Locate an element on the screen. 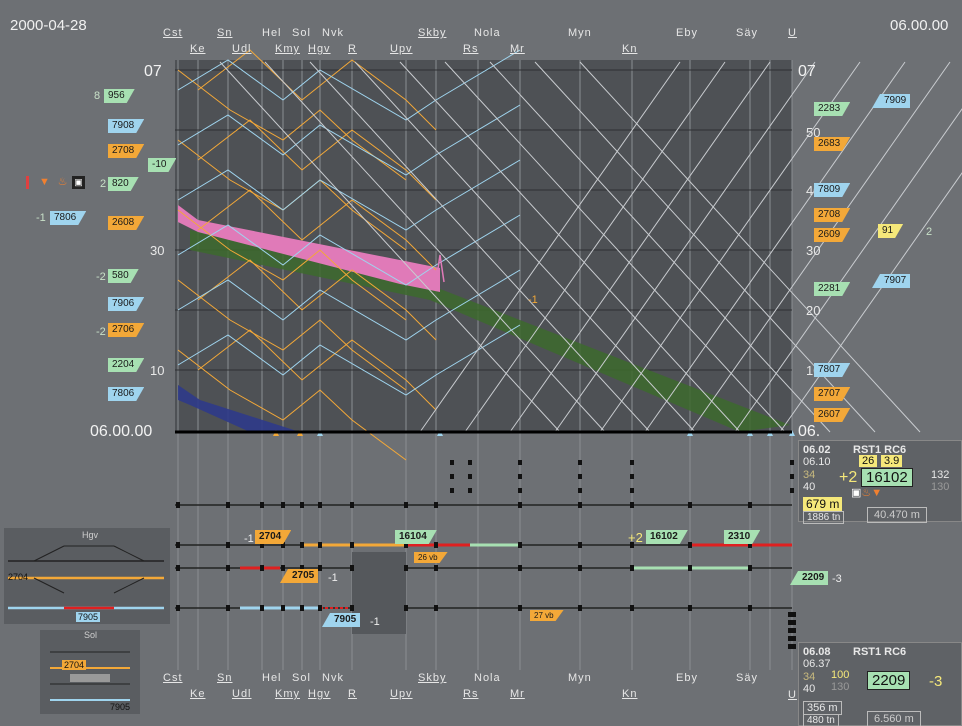  train-tag-7906: 7906 is located at coordinates (126, 304).